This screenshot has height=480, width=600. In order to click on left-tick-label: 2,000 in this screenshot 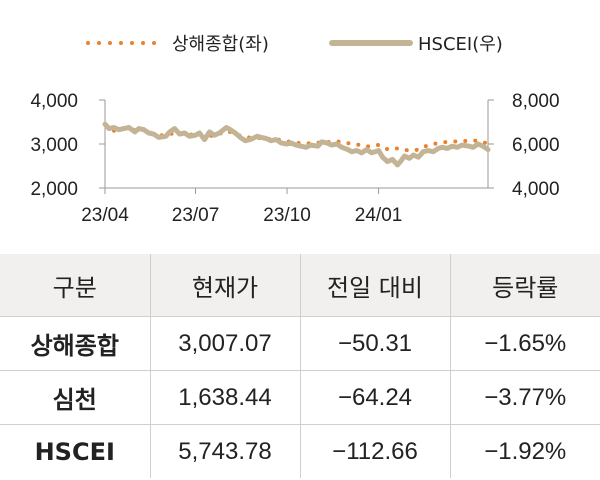, I will do `click(54, 189)`.